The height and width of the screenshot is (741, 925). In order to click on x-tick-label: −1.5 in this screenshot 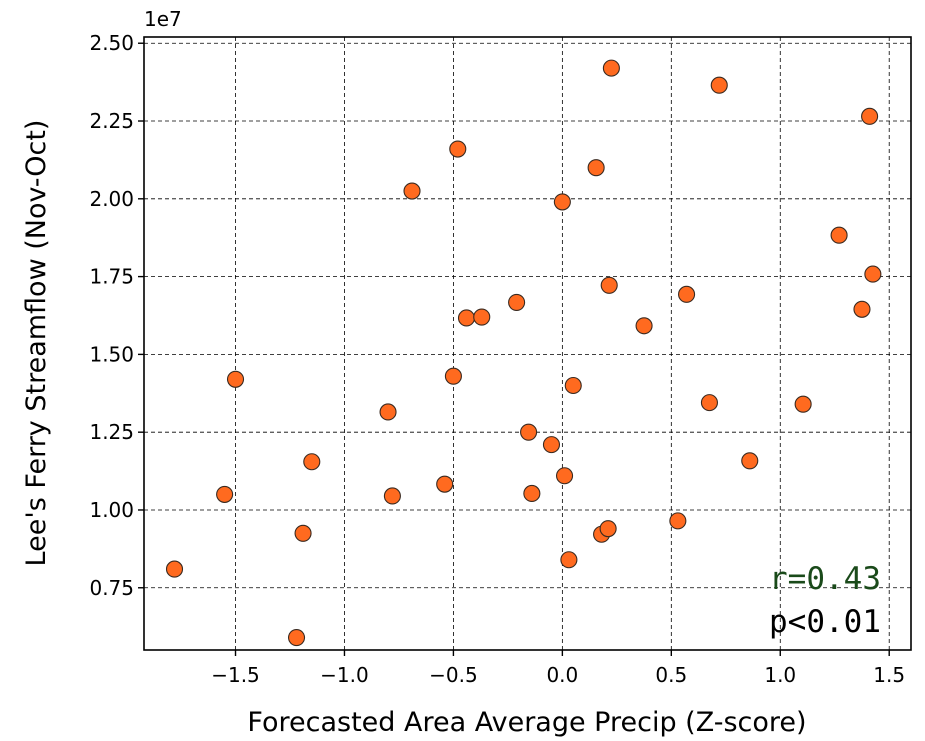, I will do `click(235, 675)`.